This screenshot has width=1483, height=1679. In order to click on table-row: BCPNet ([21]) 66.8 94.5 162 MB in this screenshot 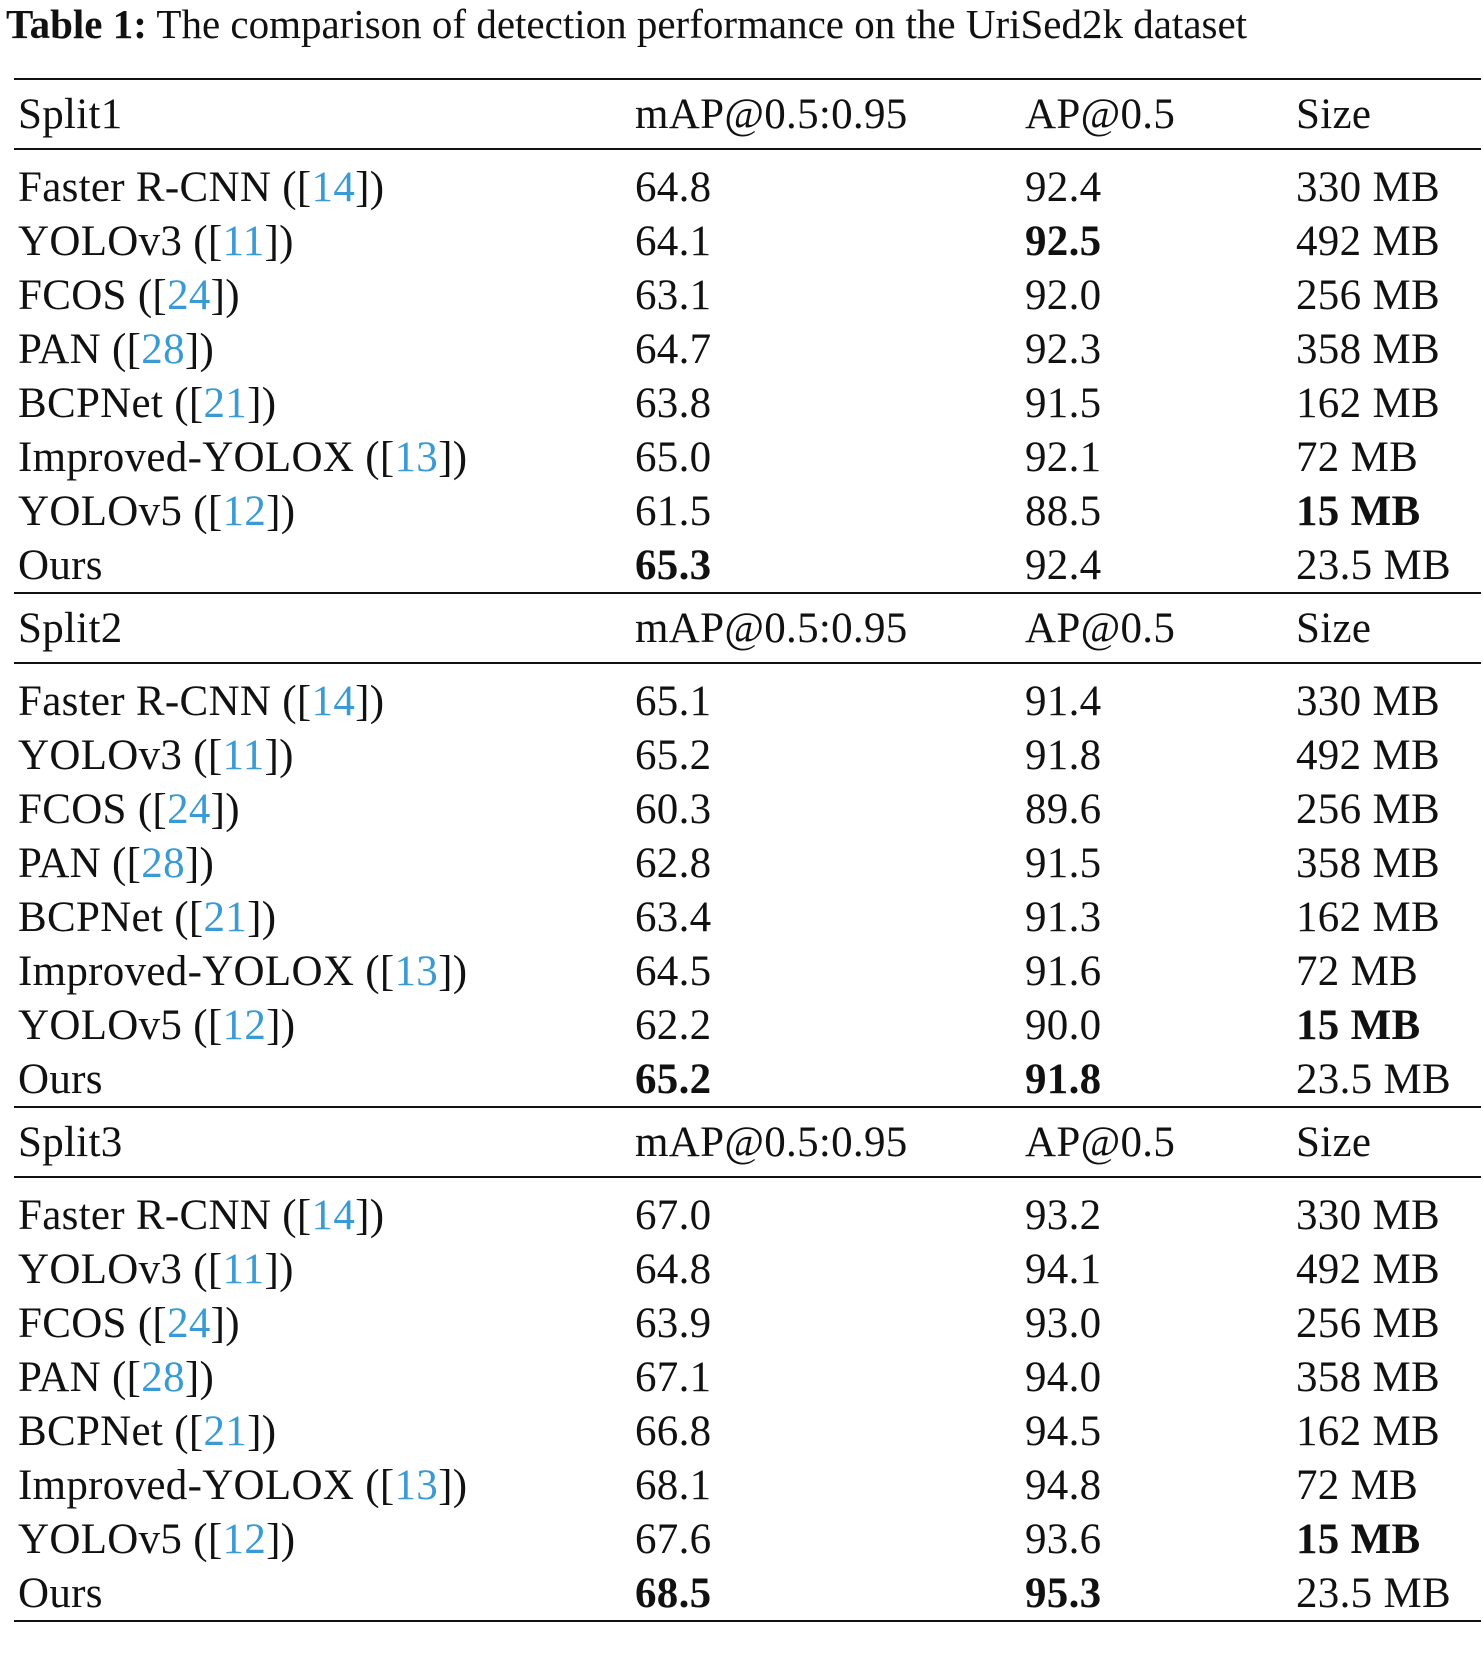, I will do `click(729, 1431)`.